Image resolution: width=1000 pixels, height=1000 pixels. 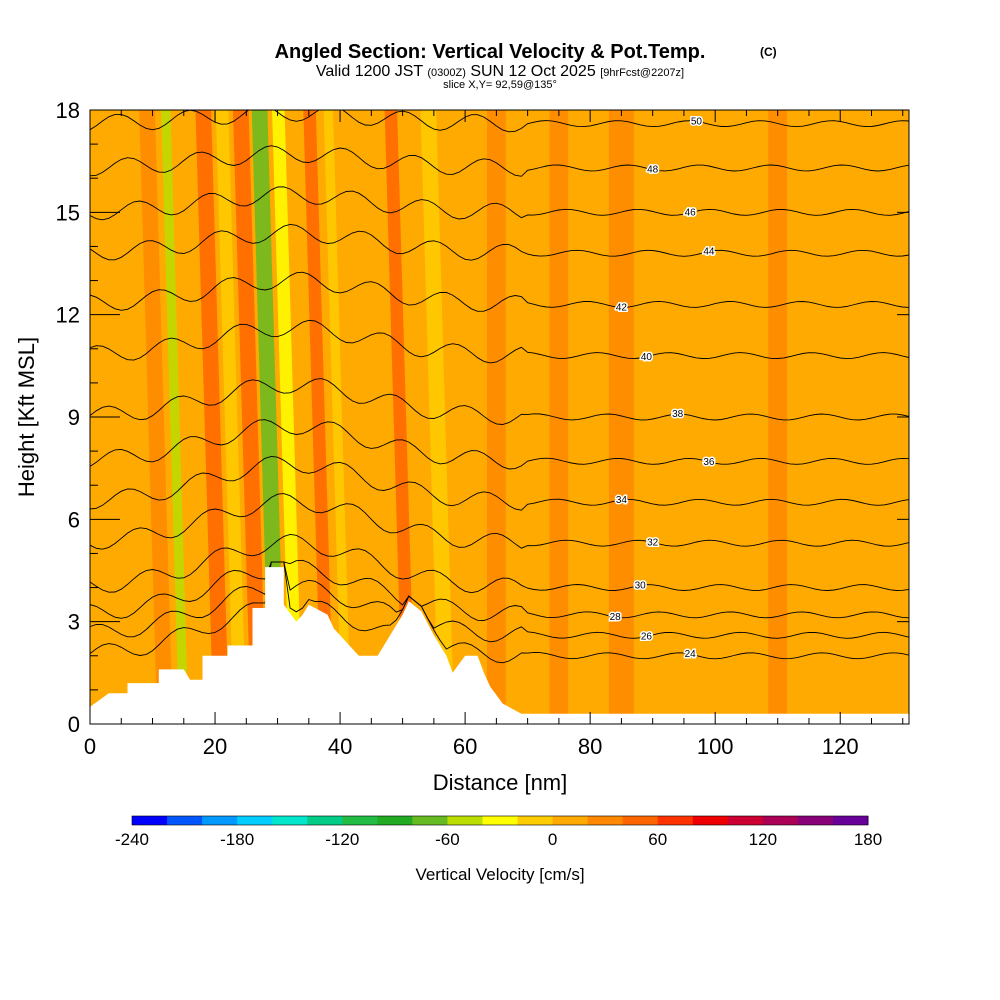 What do you see at coordinates (768, 52) in the screenshot?
I see `chart-title-units: (C)` at bounding box center [768, 52].